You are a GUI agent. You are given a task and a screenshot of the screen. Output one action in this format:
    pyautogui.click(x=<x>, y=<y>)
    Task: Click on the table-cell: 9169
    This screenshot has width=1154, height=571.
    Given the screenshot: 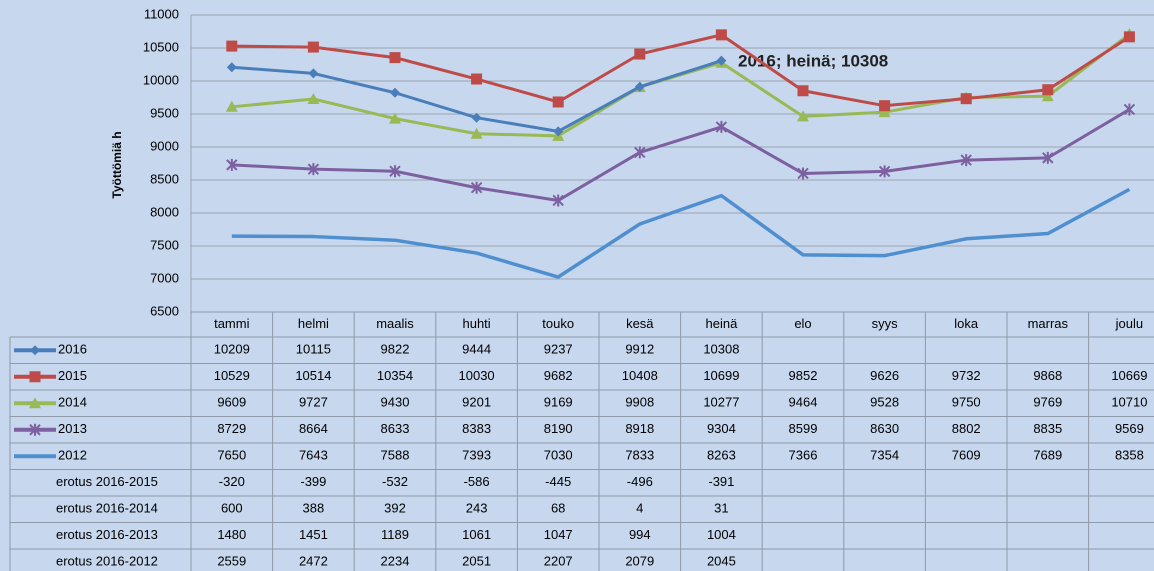 What is the action you would take?
    pyautogui.click(x=558, y=402)
    